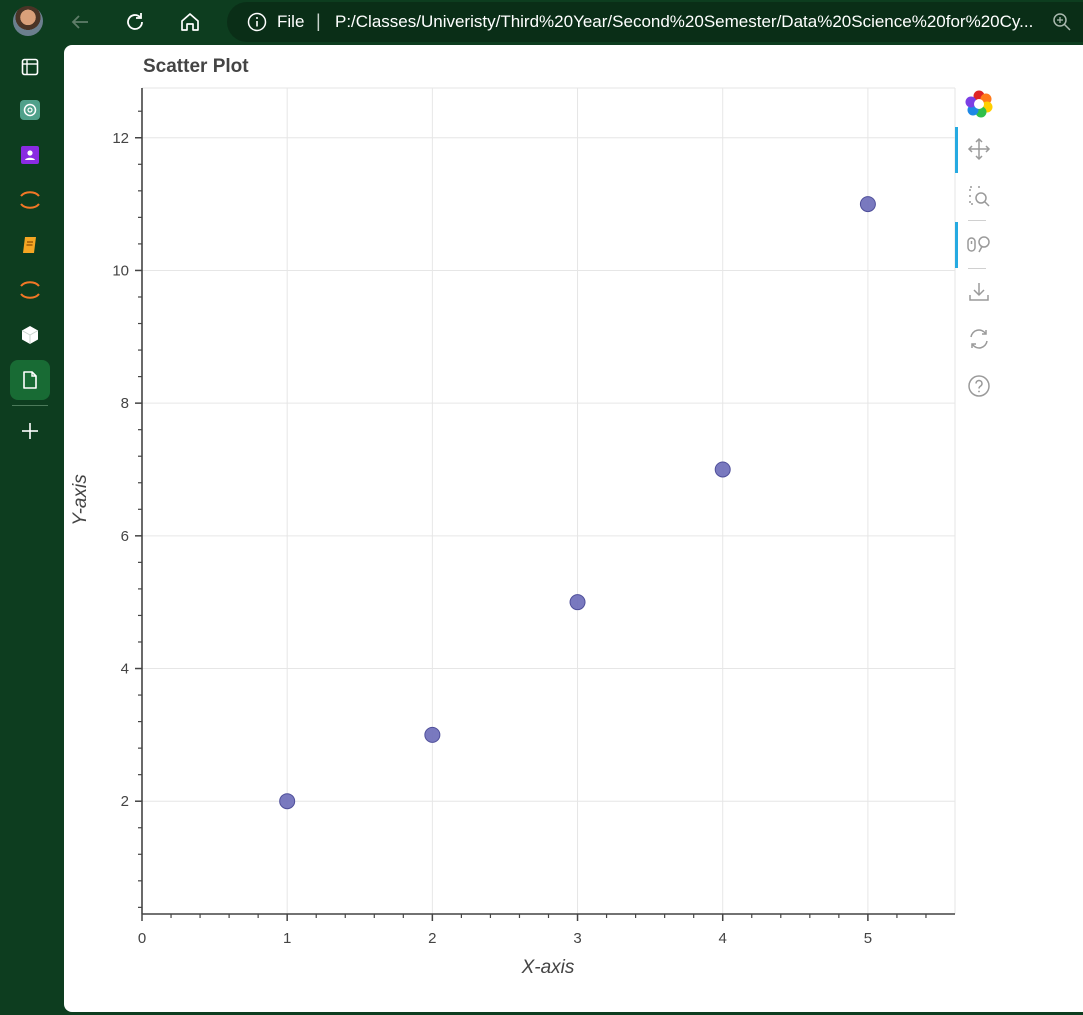  Describe the element at coordinates (125, 536) in the screenshot. I see `y-tick-label: 6` at that location.